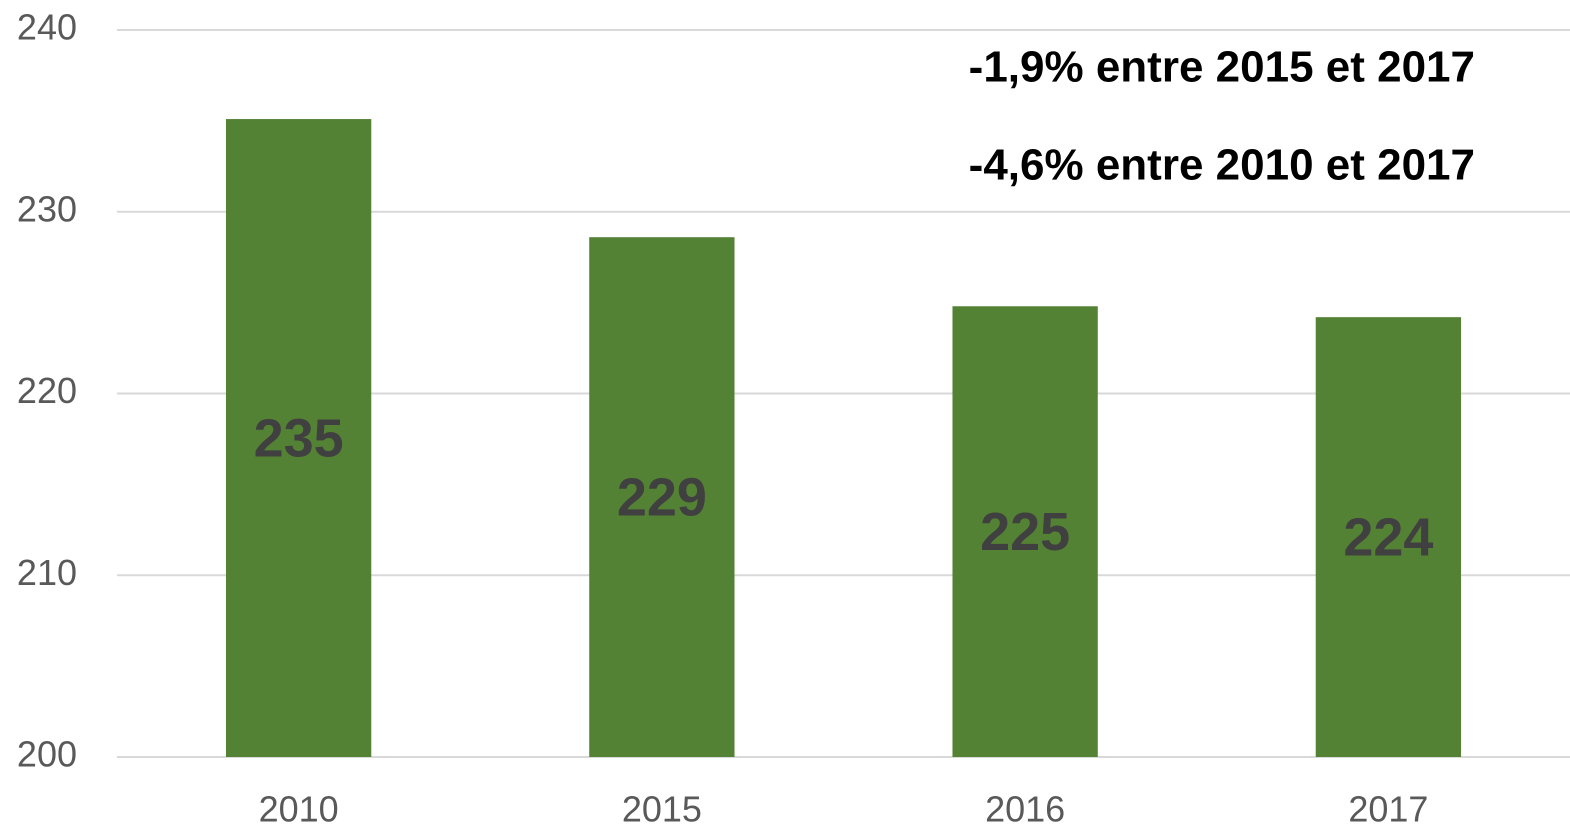  Describe the element at coordinates (47, 208) in the screenshot. I see `y-tick-label: 230` at that location.